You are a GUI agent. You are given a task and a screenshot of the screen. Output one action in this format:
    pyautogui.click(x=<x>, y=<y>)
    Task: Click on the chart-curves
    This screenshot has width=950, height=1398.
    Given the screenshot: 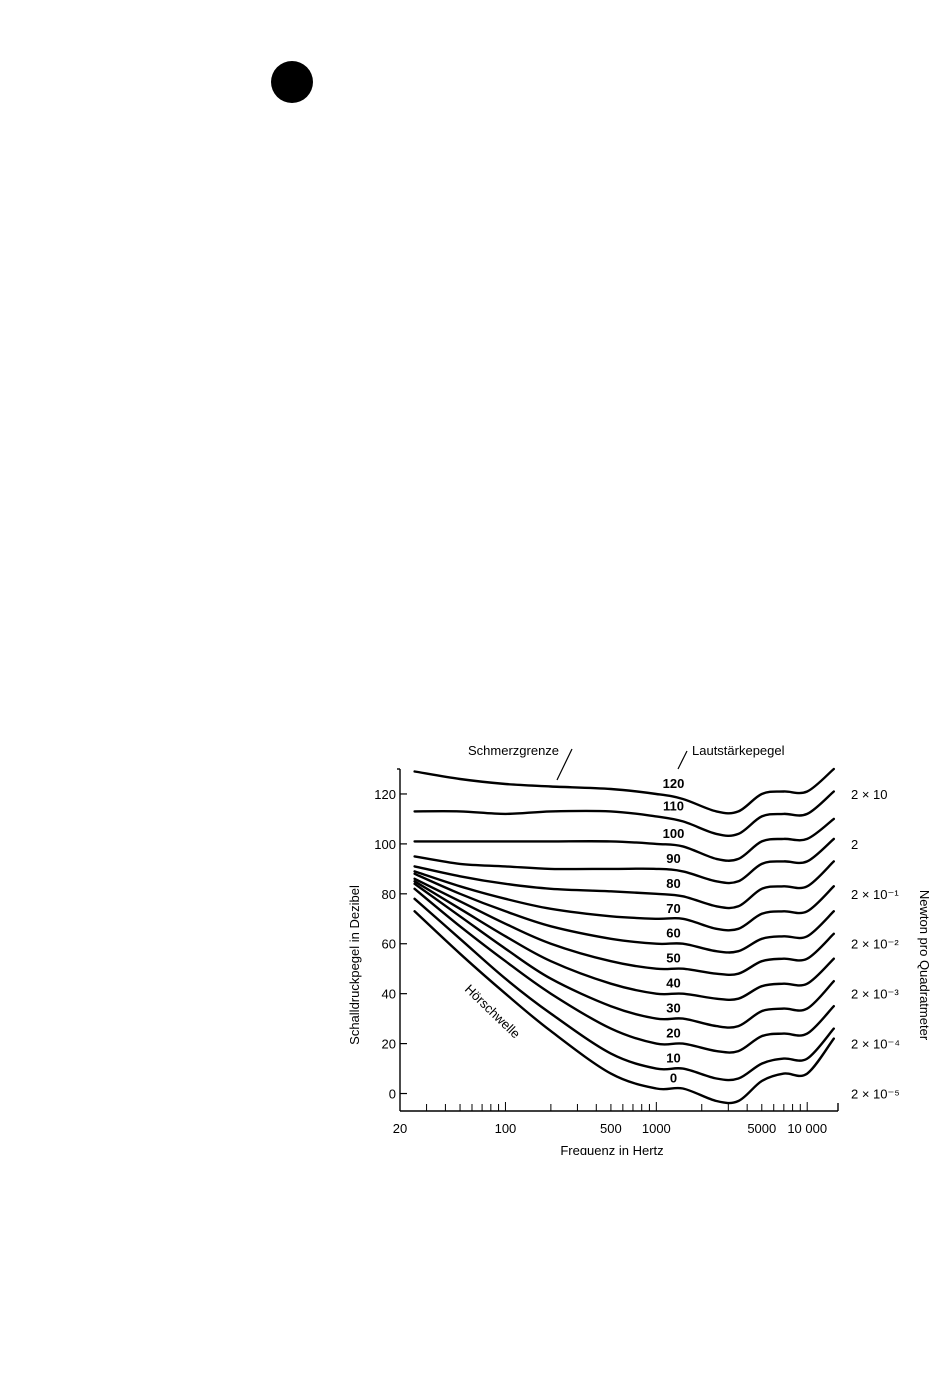 What is the action you would take?
    pyautogui.click(x=624, y=936)
    